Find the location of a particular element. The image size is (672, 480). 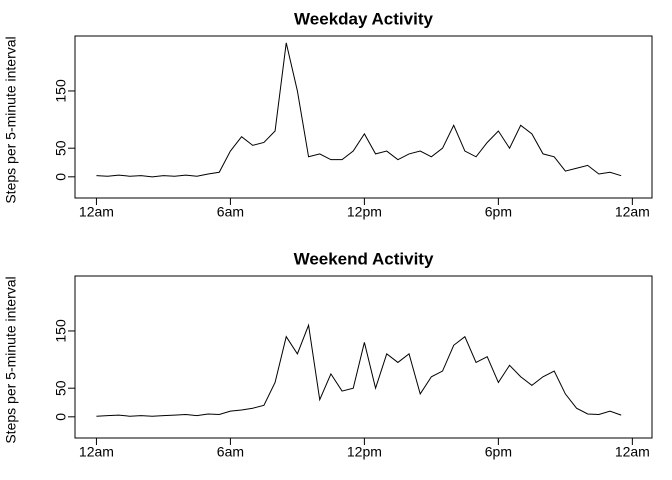

chart-title: Weekend Activity is located at coordinates (364, 258).